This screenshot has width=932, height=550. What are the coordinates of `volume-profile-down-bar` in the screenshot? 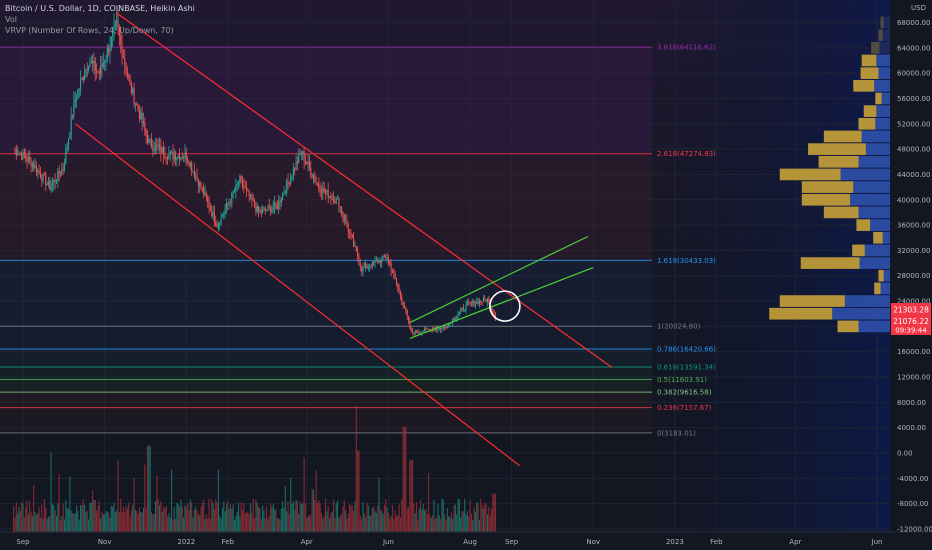 It's located at (882, 22).